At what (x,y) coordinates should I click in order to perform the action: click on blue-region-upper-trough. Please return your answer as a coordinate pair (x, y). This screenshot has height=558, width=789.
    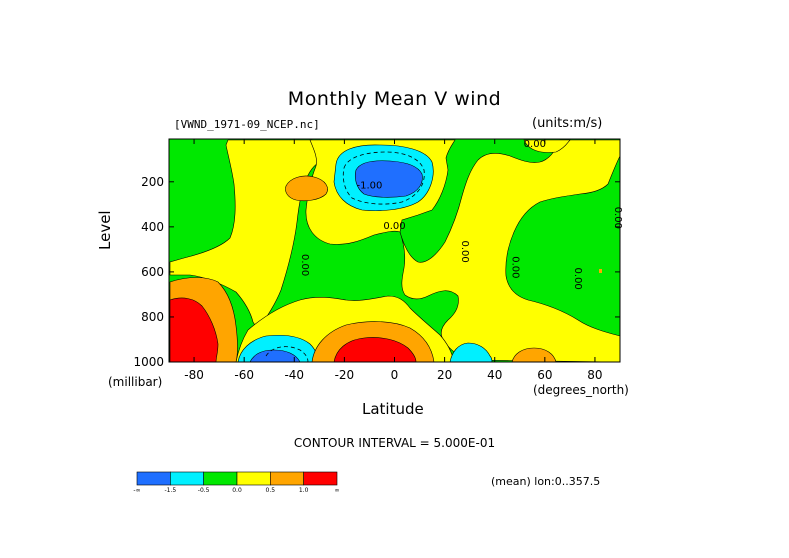
    Looking at the image, I should click on (388, 179).